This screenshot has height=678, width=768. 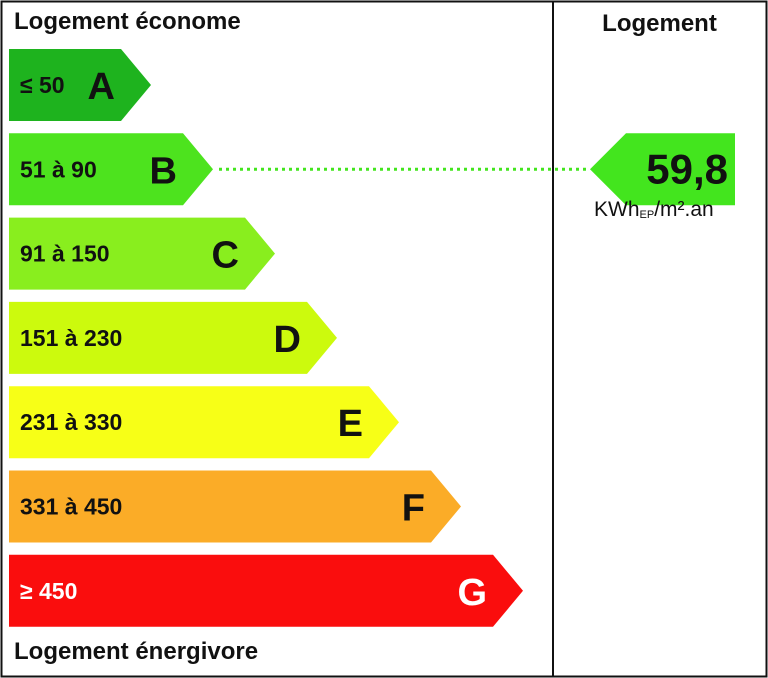 I want to click on range-label-a: ≤ 50, so click(x=42, y=85).